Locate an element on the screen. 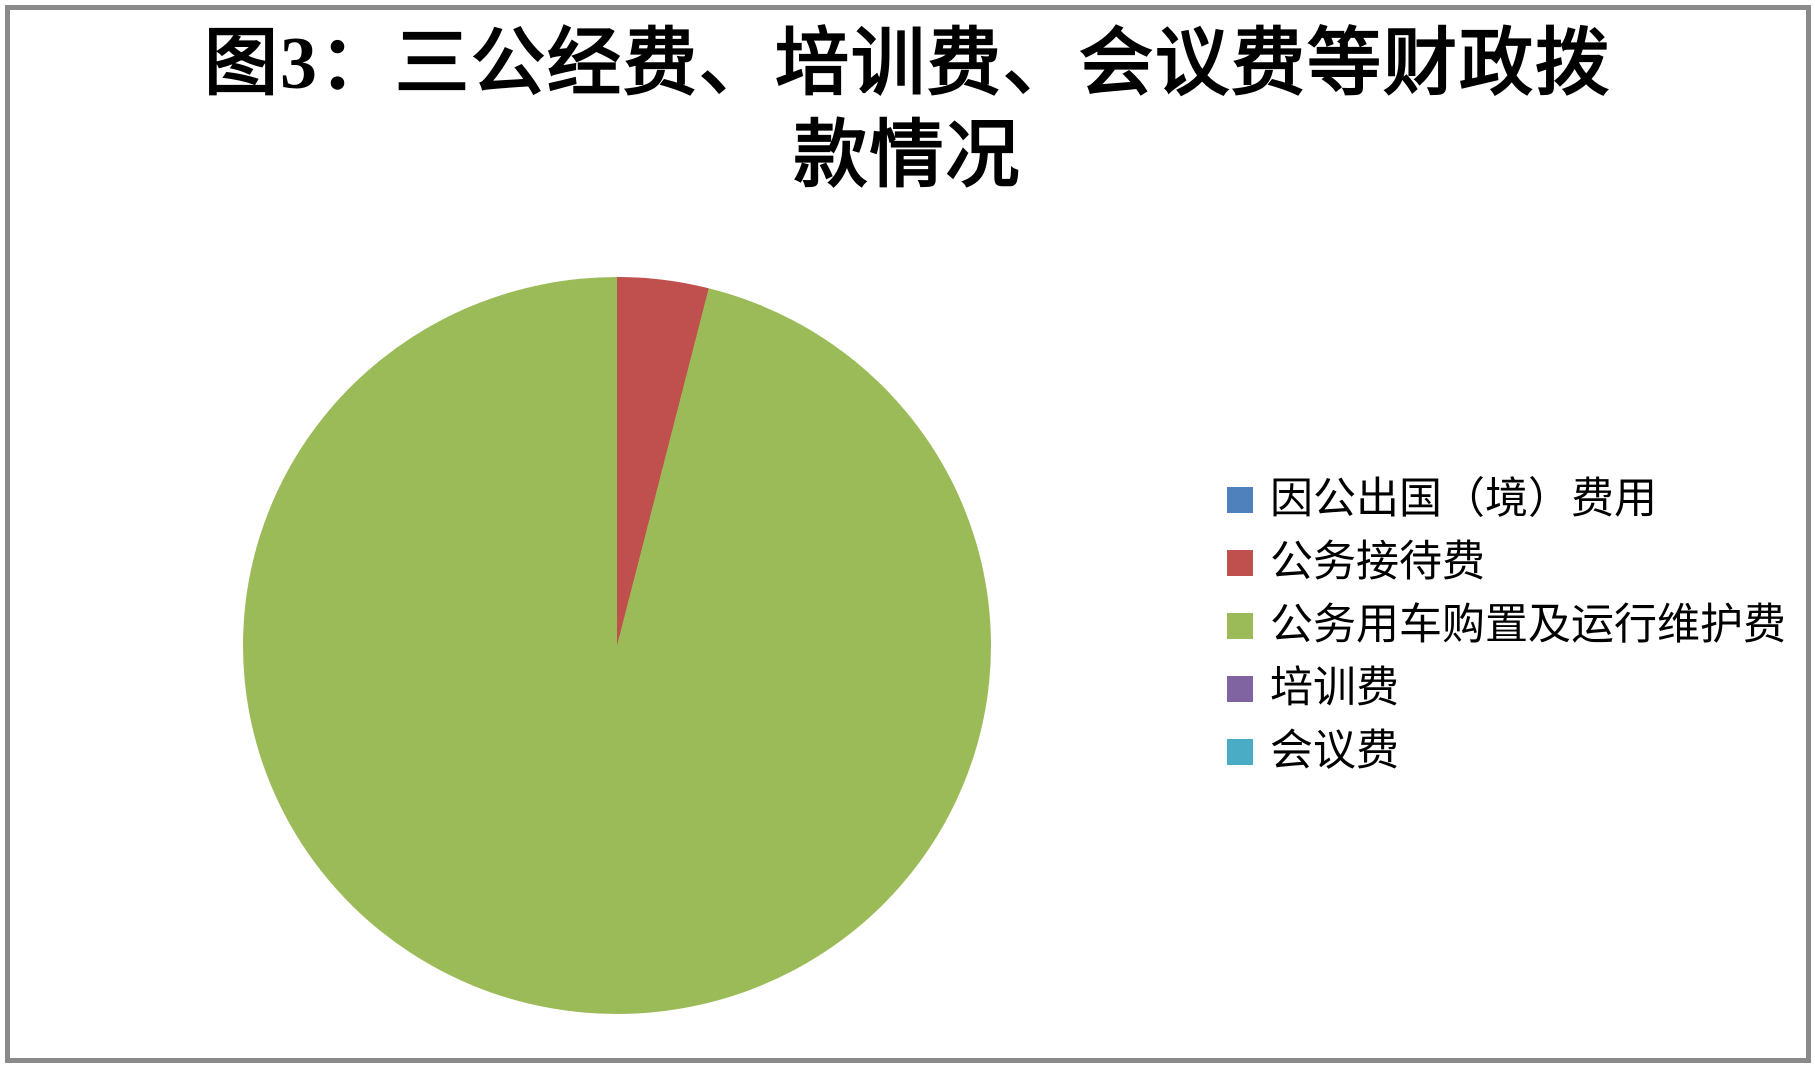 Image resolution: width=1815 pixels, height=1065 pixels. legend-label: 因公出国（境）费用 is located at coordinates (1463, 499).